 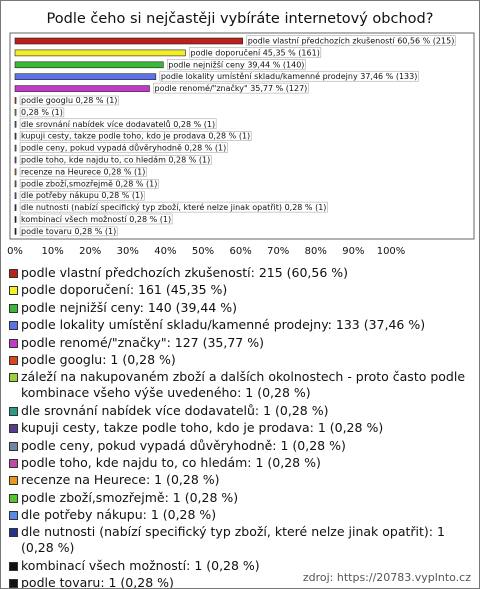 I want to click on legend-item: podle doporučení: 161 (45,35 %), so click(x=240, y=290).